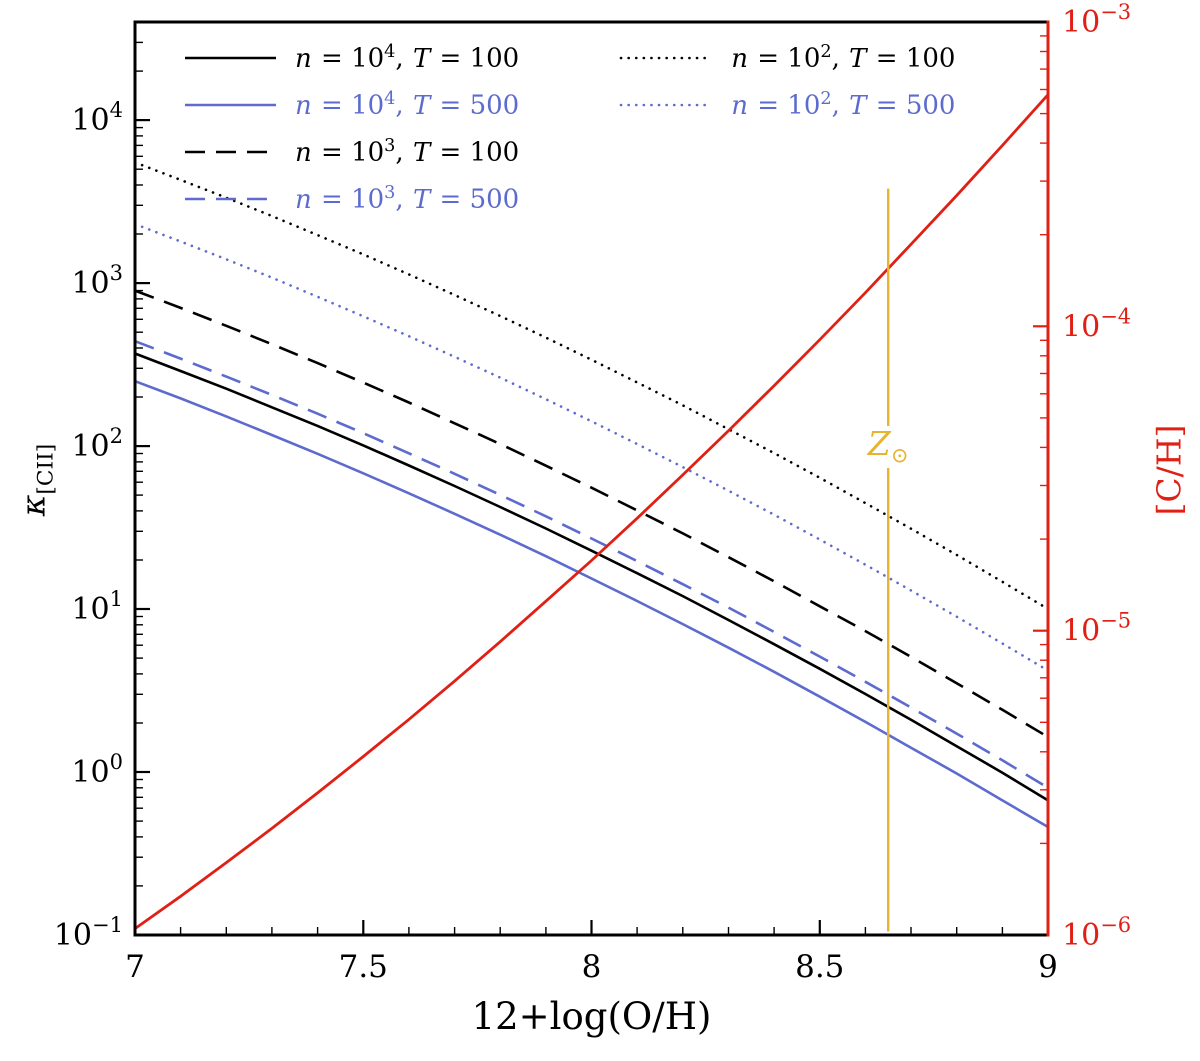 This screenshot has height=1061, width=1200. I want to click on legend-label: n = 103, T = 100, so click(407, 152).